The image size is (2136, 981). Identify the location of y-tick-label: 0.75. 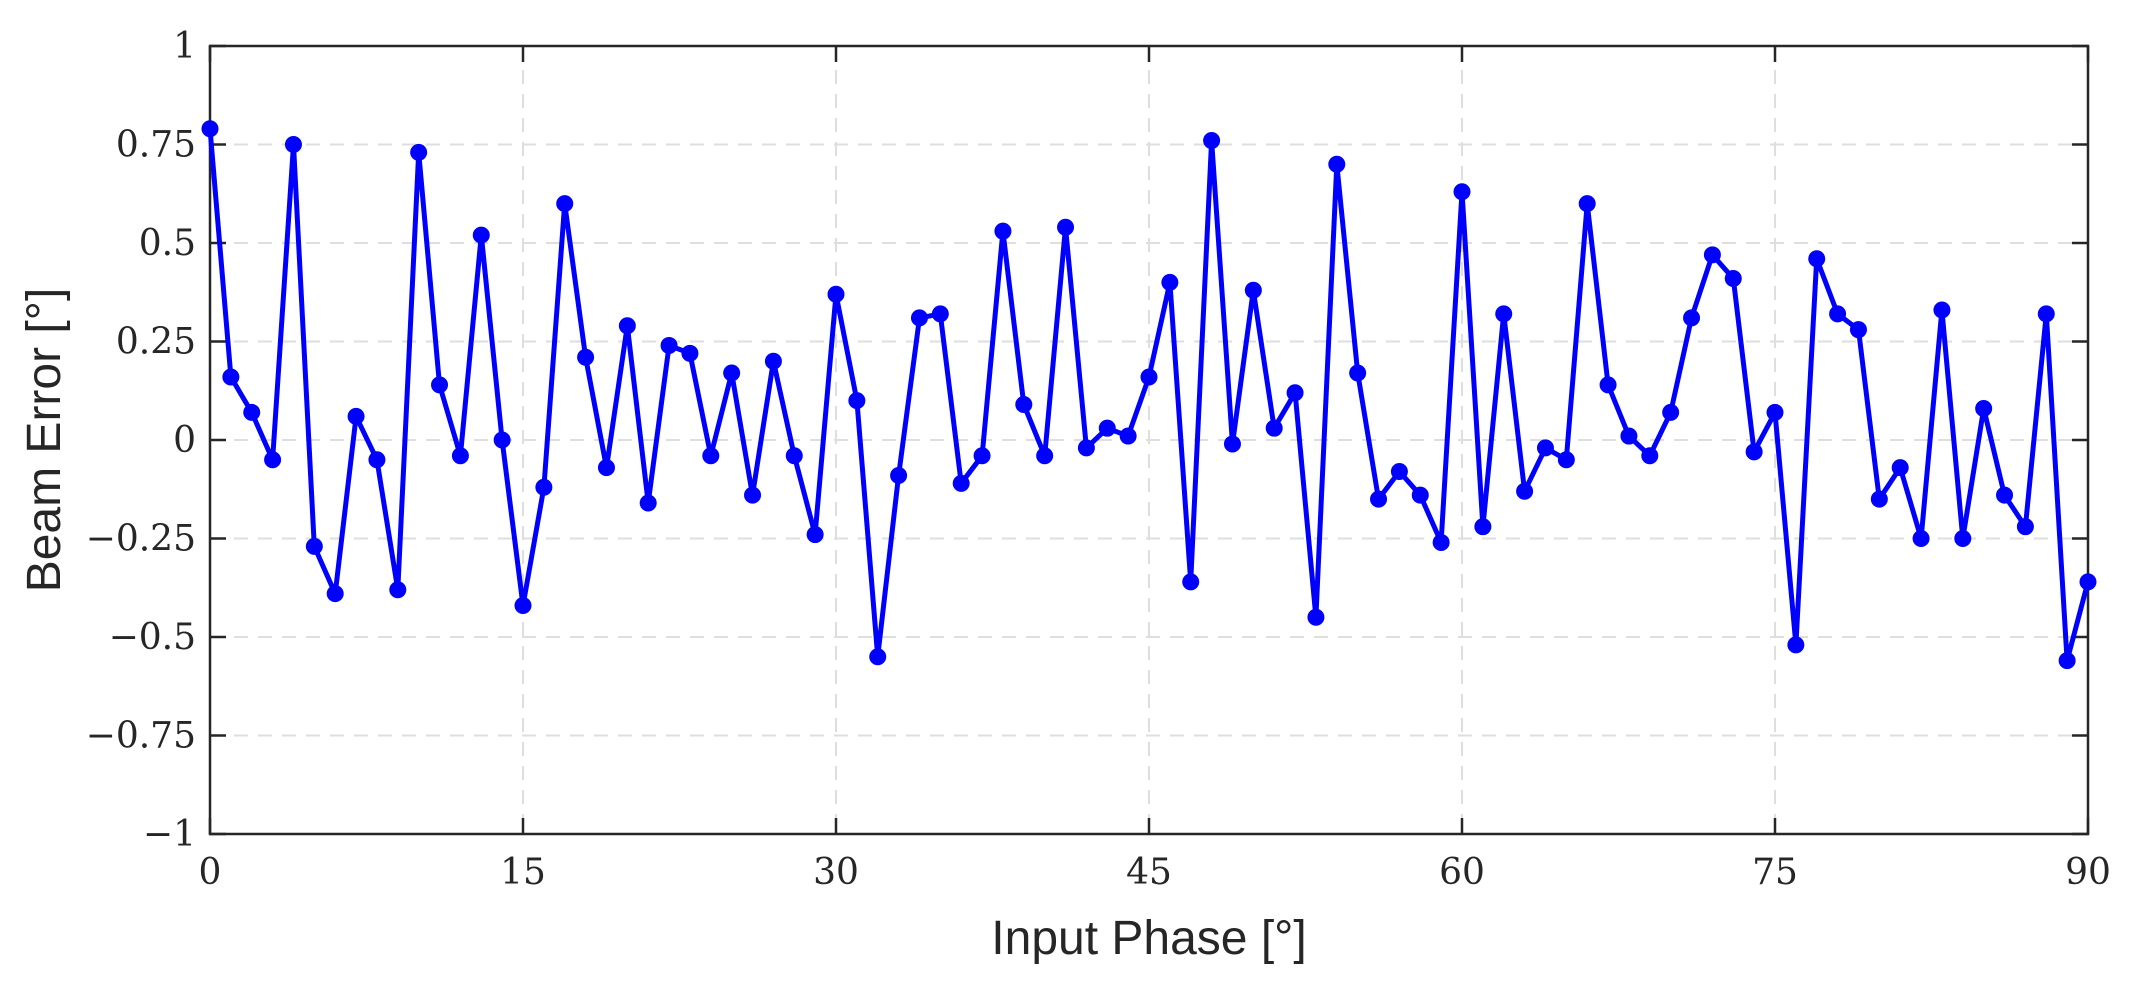
(156, 145).